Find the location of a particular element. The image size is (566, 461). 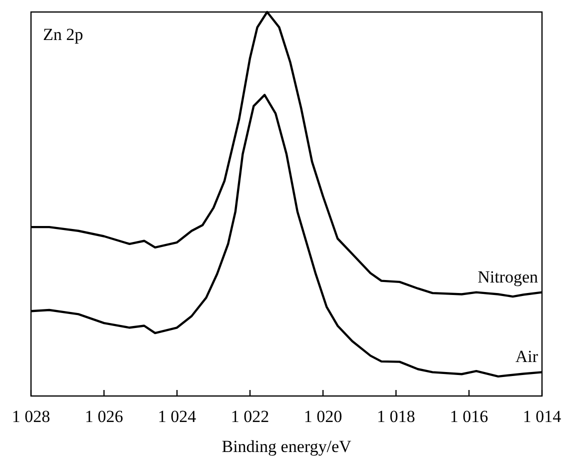

text: Zn 2p is located at coordinates (63, 34).